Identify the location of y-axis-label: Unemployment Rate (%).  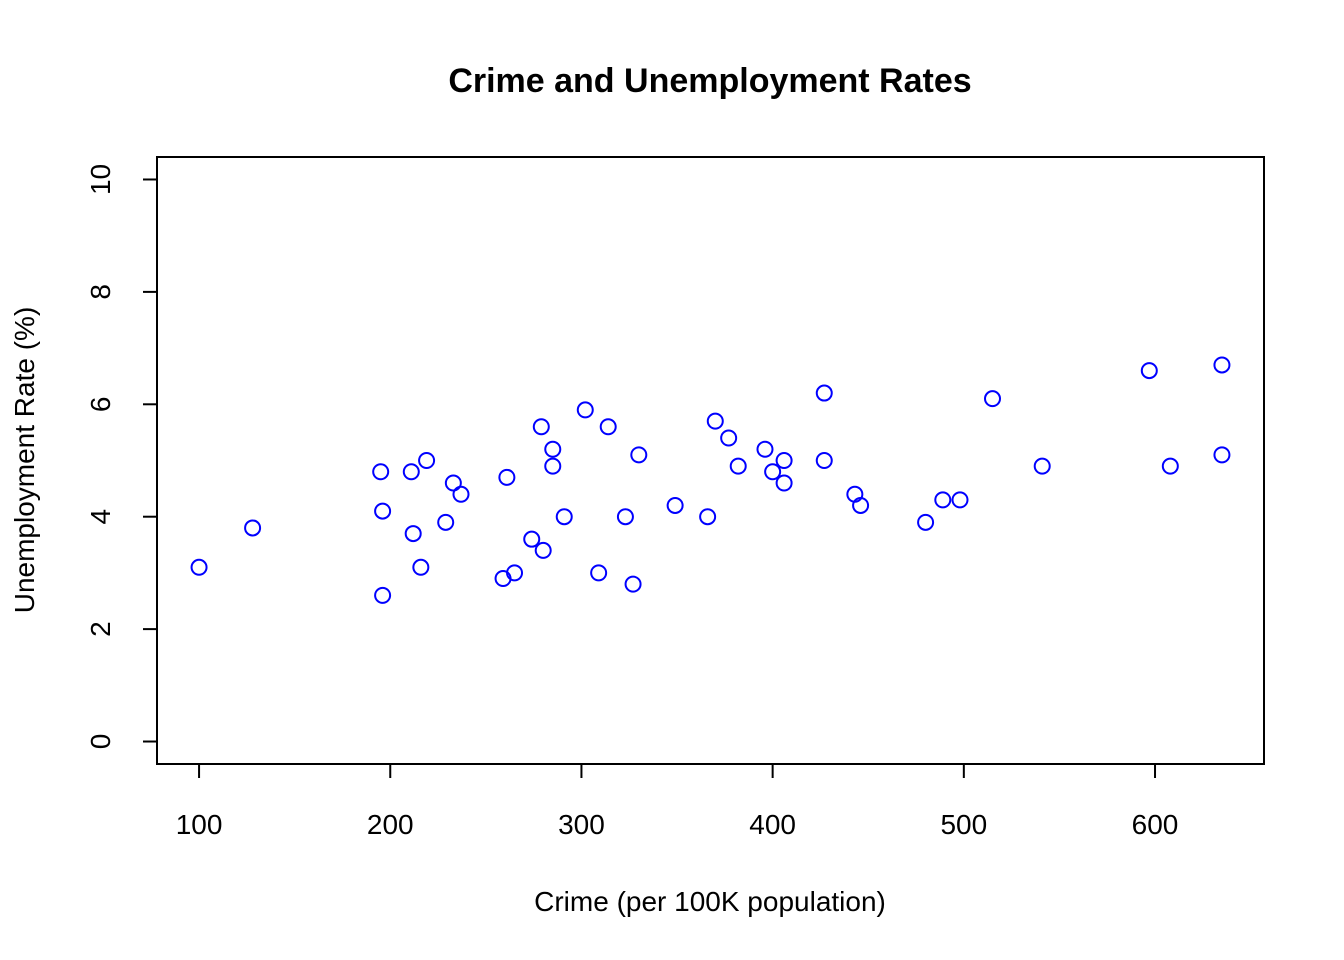
(24, 460).